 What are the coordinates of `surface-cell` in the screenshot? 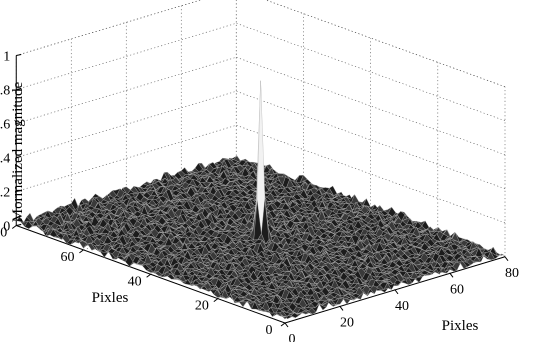 It's located at (284, 317).